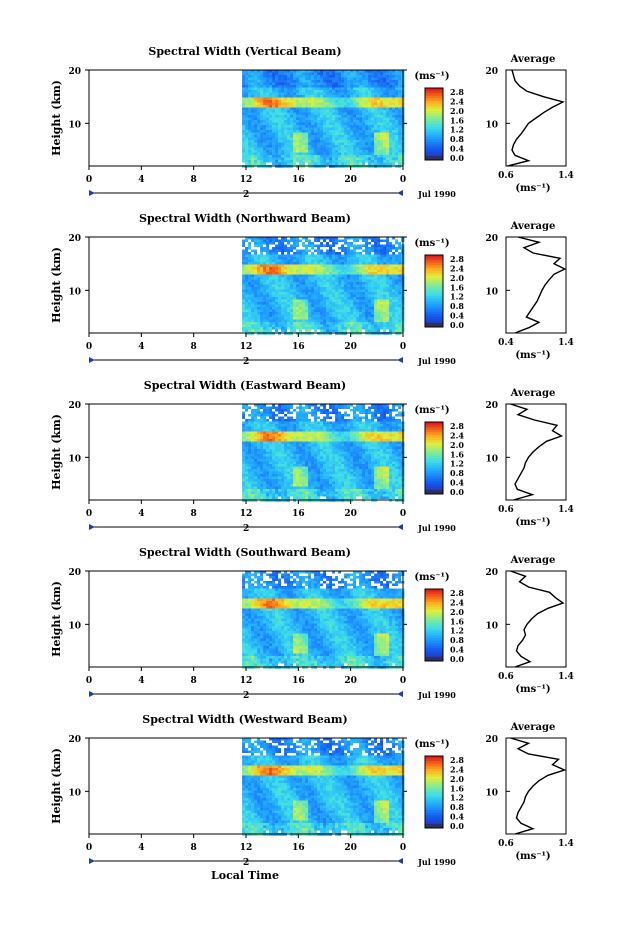  Describe the element at coordinates (532, 355) in the screenshot. I see `average-x-label: (ms⁻¹)` at that location.